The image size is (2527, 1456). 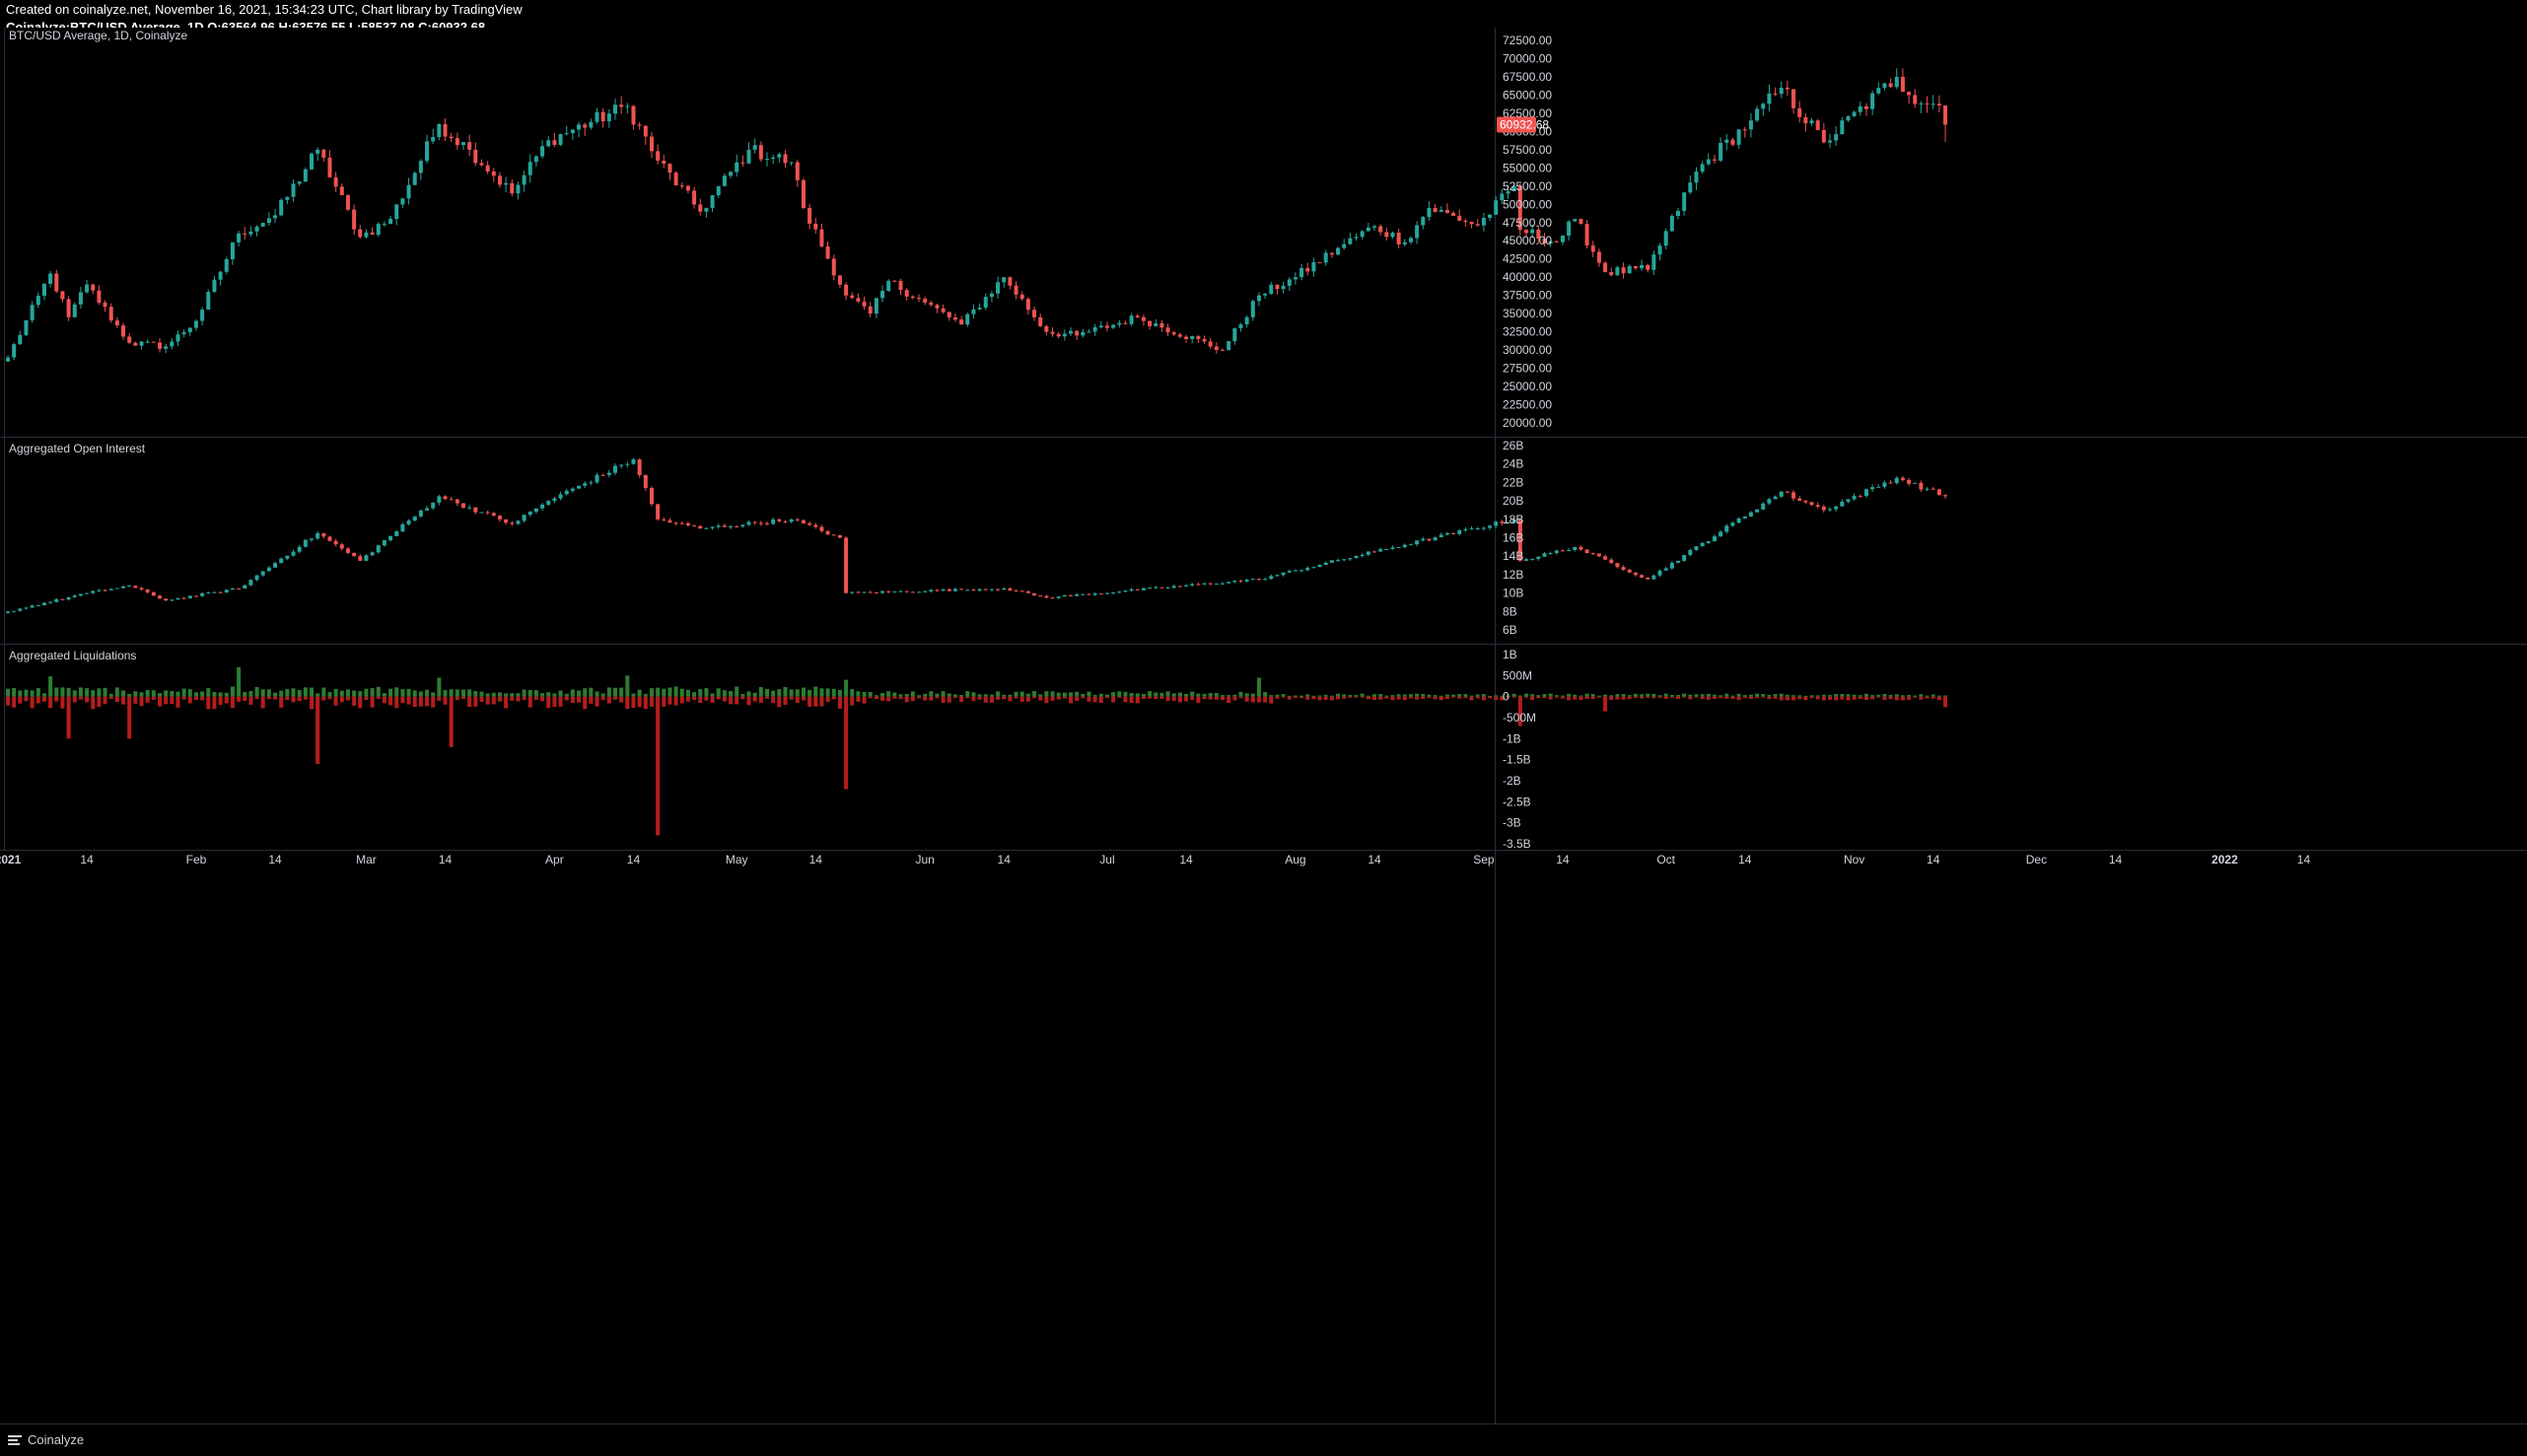 I want to click on menu-icon, so click(x=15, y=1439).